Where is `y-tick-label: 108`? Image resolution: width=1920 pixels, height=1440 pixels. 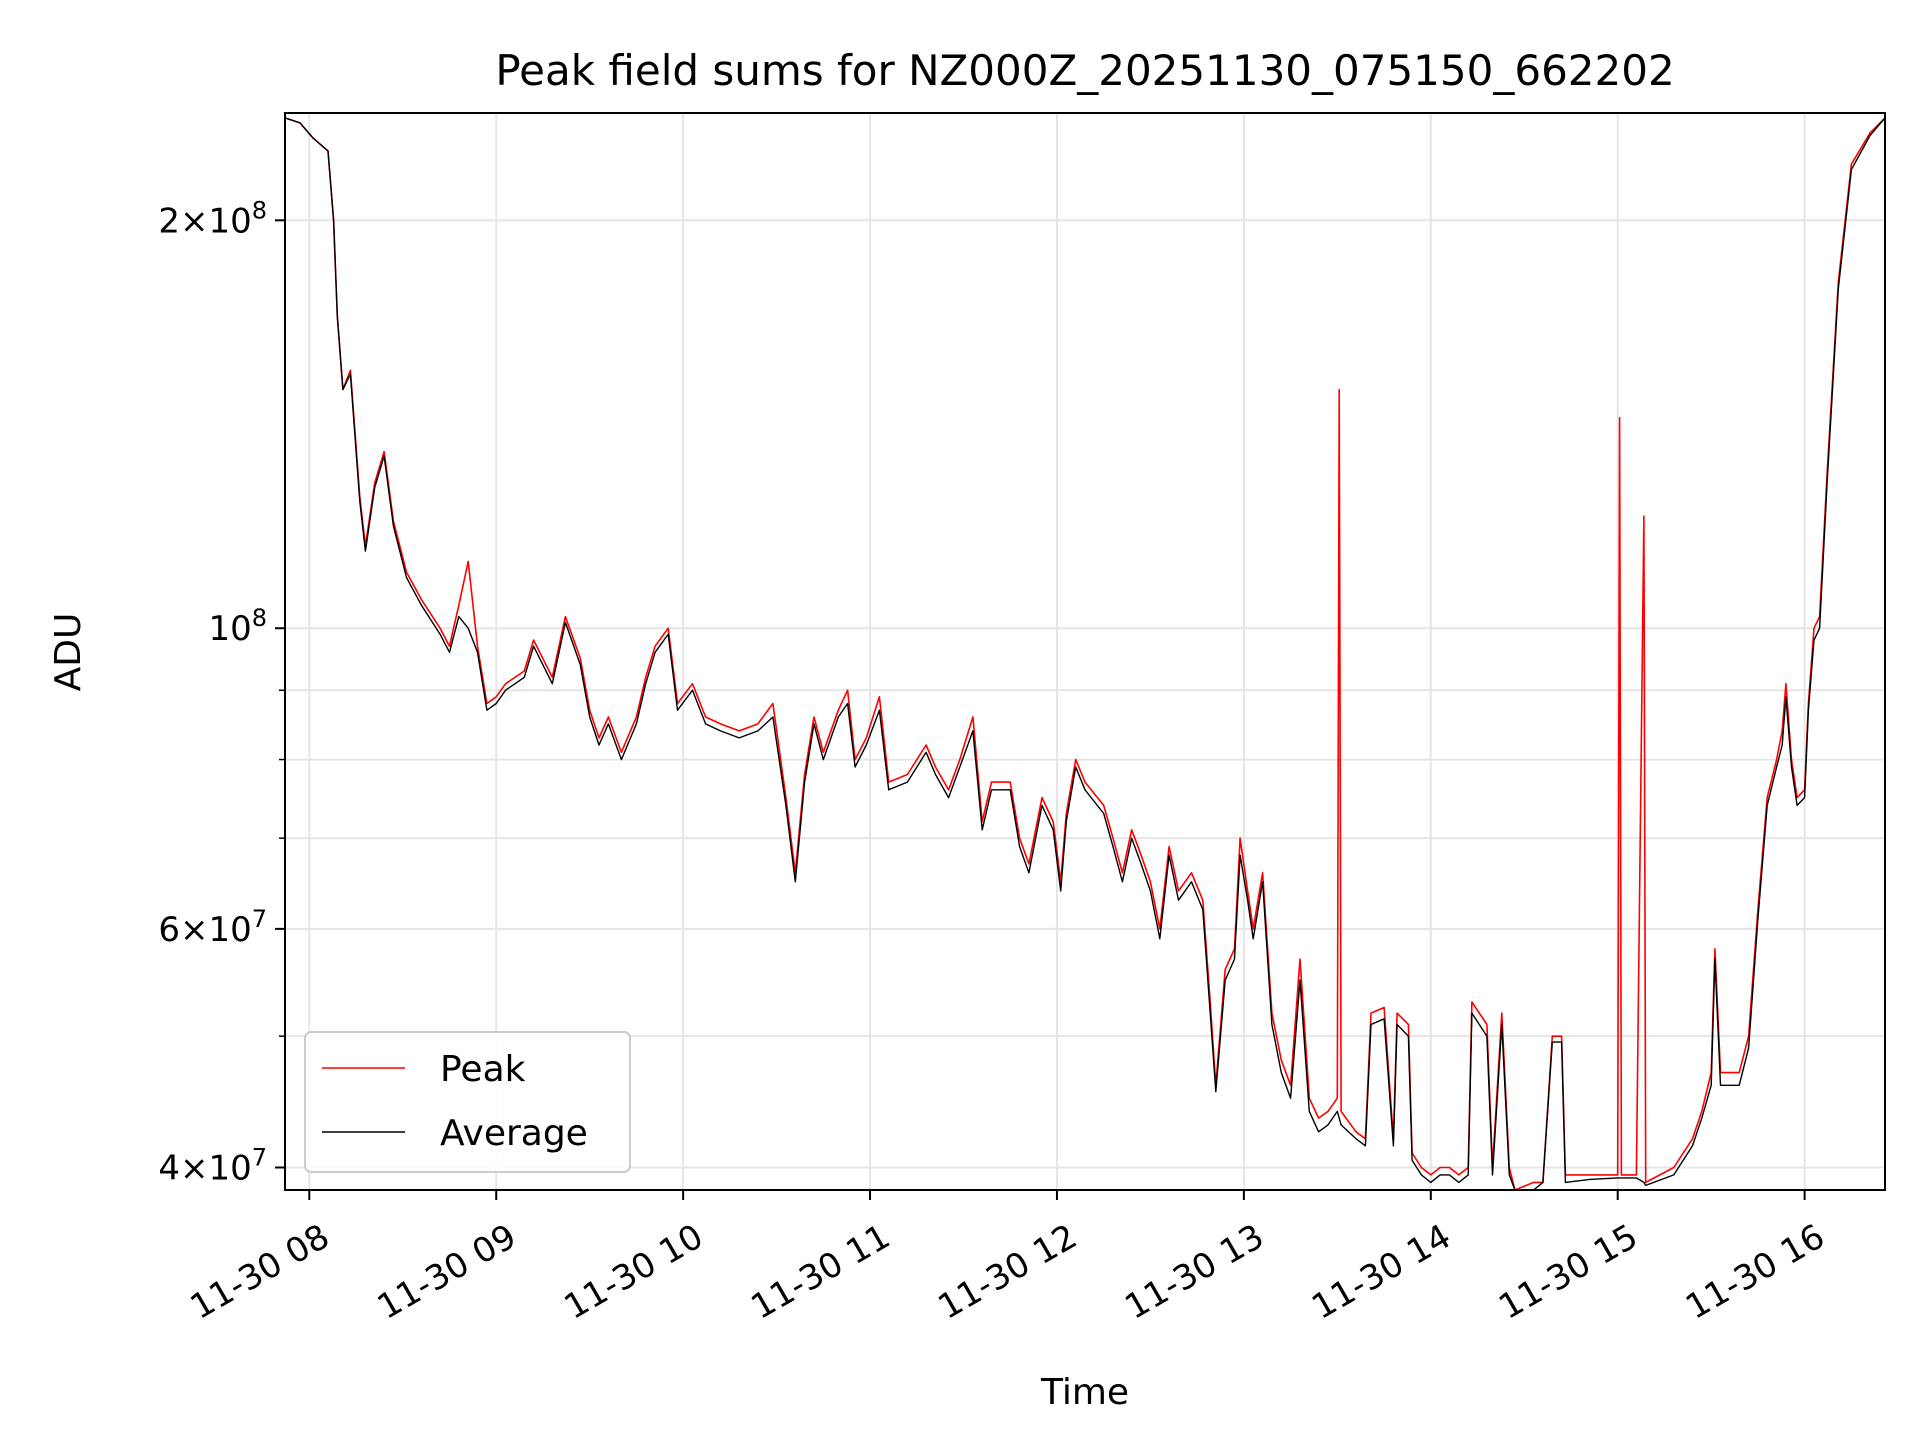
y-tick-label: 108 is located at coordinates (237, 626).